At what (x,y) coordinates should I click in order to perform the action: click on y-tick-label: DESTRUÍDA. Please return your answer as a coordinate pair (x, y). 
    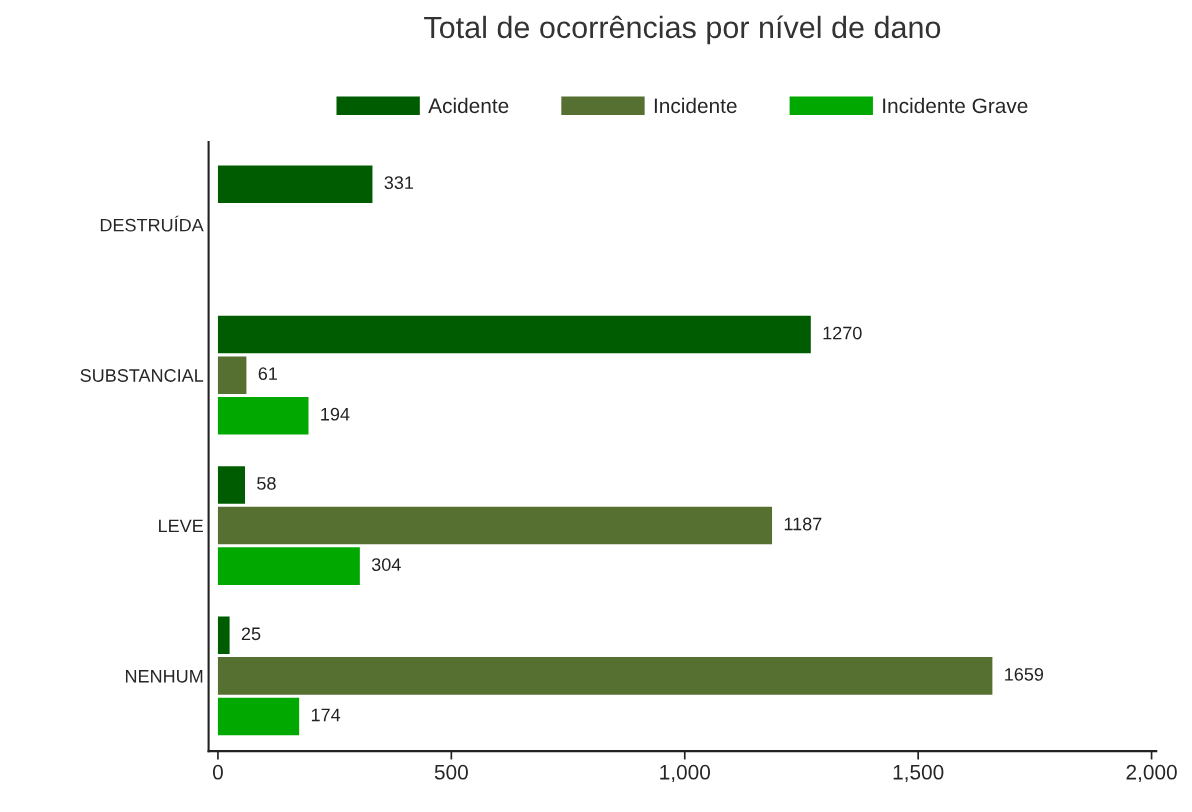
    Looking at the image, I should click on (152, 223).